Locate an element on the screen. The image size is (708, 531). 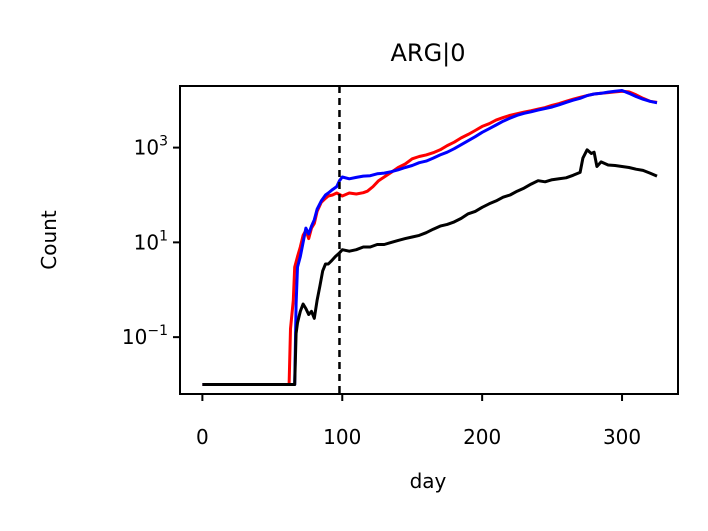
x-axis: 0 100 200 300 is located at coordinates (418, 421).